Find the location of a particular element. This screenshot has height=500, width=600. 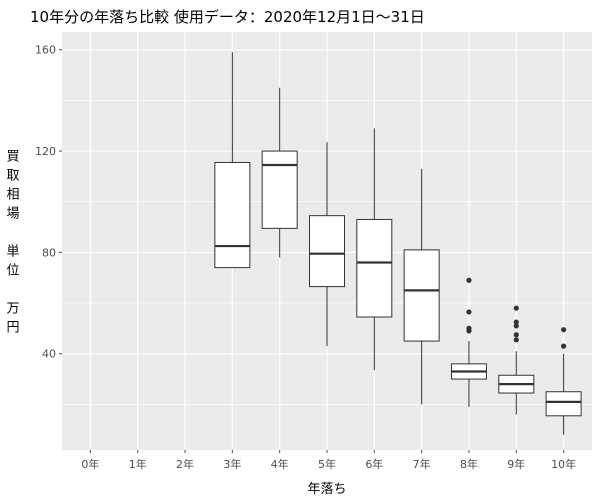

x-tick-label: 5年 is located at coordinates (327, 464).